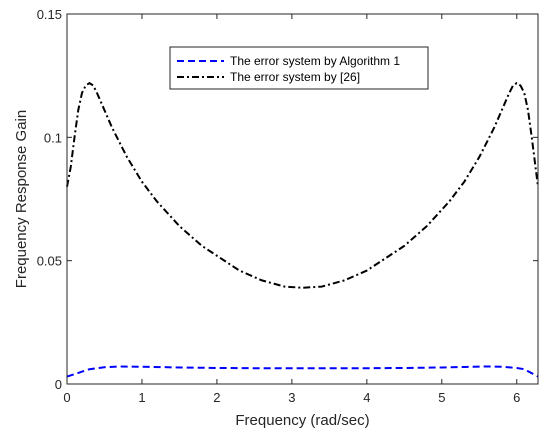 The height and width of the screenshot is (437, 550). I want to click on legend-label-algorithm-1: The error system by Algorithm 1, so click(315, 61).